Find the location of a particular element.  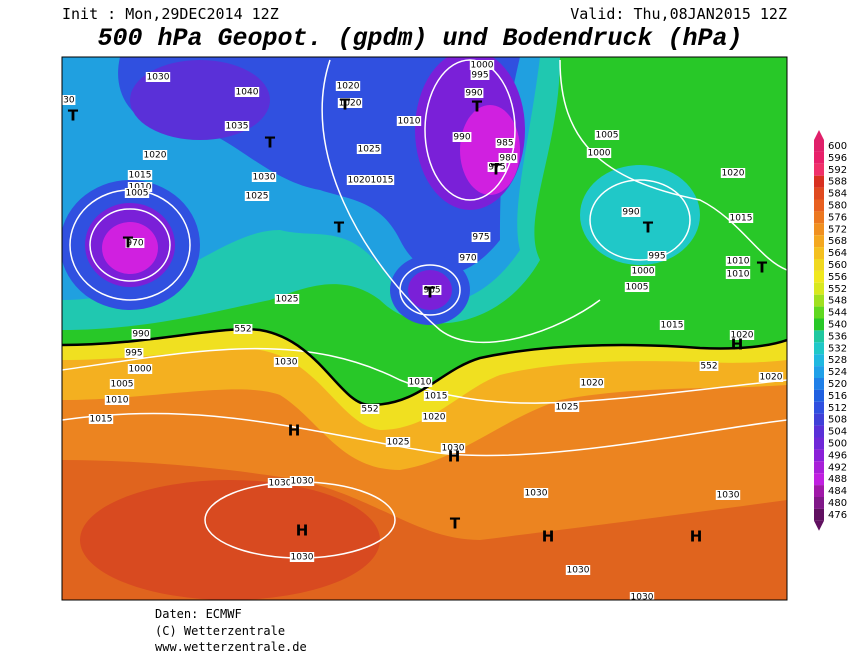

colorbar-label: 492 is located at coordinates (837, 467).